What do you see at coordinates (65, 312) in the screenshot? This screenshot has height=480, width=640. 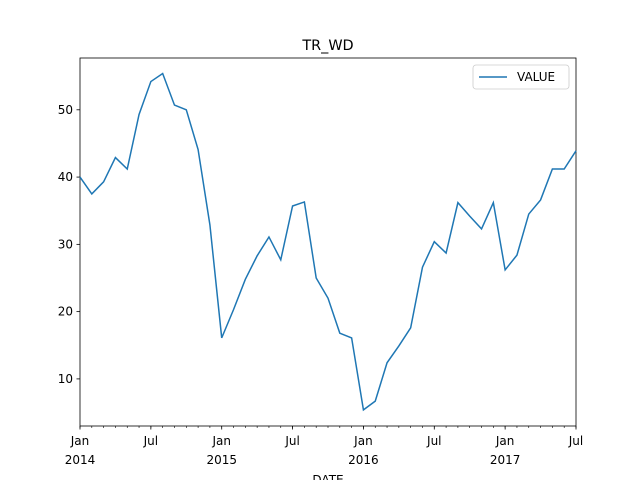 I see `y-tick-label: 20` at bounding box center [65, 312].